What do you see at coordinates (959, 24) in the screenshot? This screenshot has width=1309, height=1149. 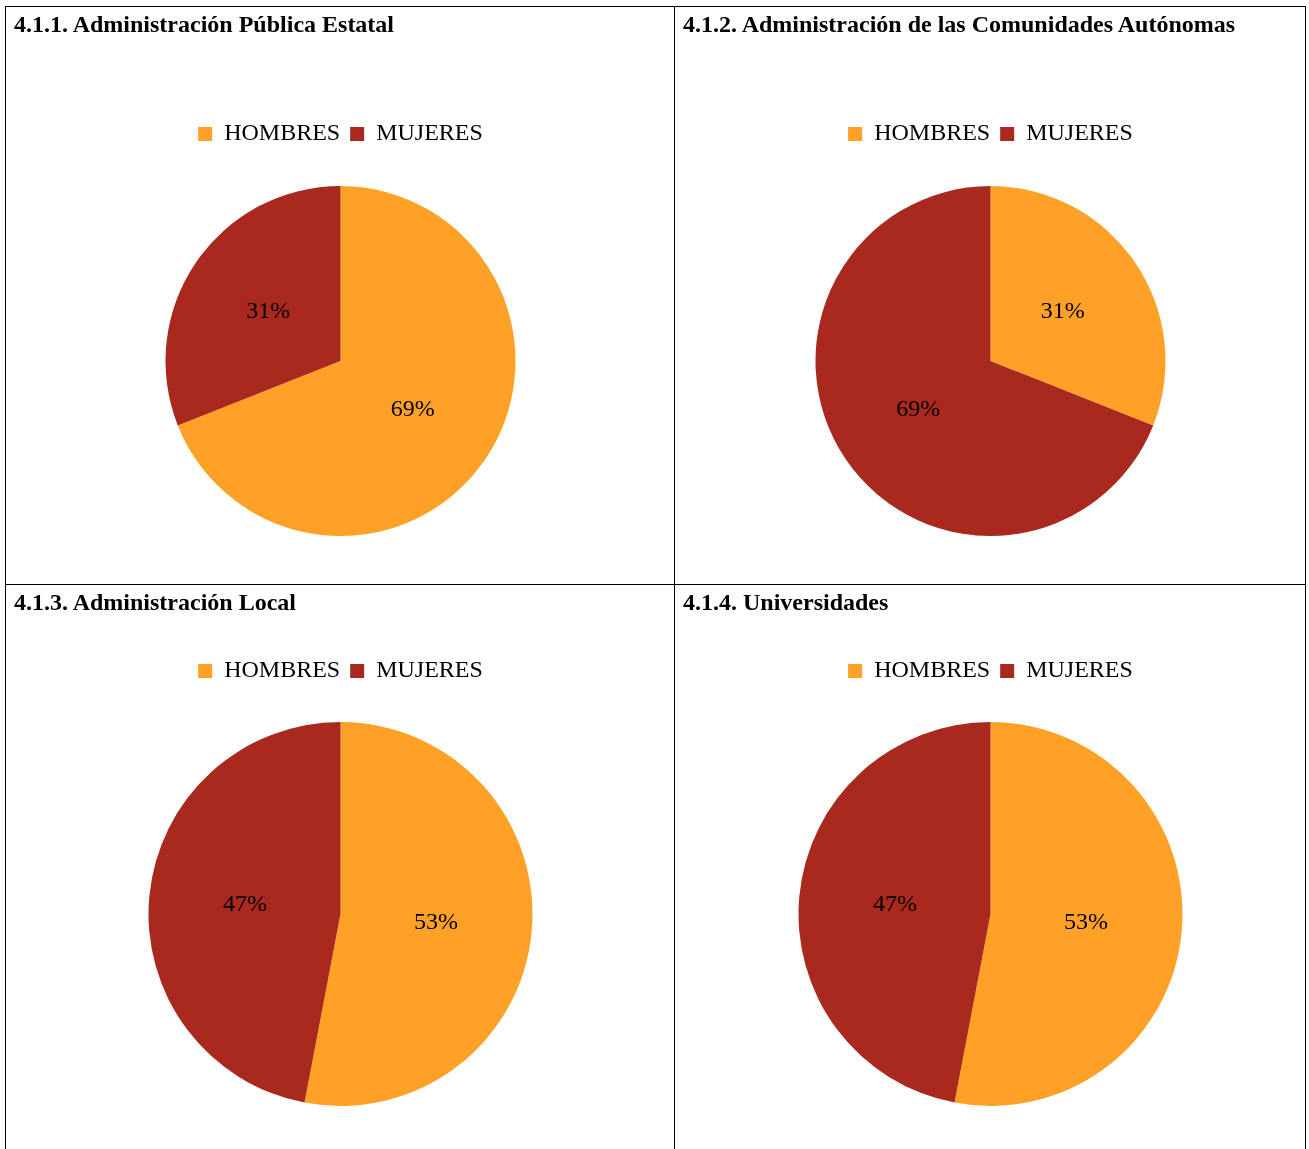 I see `chart-title: 4.1.2. Administración de las Comunidades Autónomas` at bounding box center [959, 24].